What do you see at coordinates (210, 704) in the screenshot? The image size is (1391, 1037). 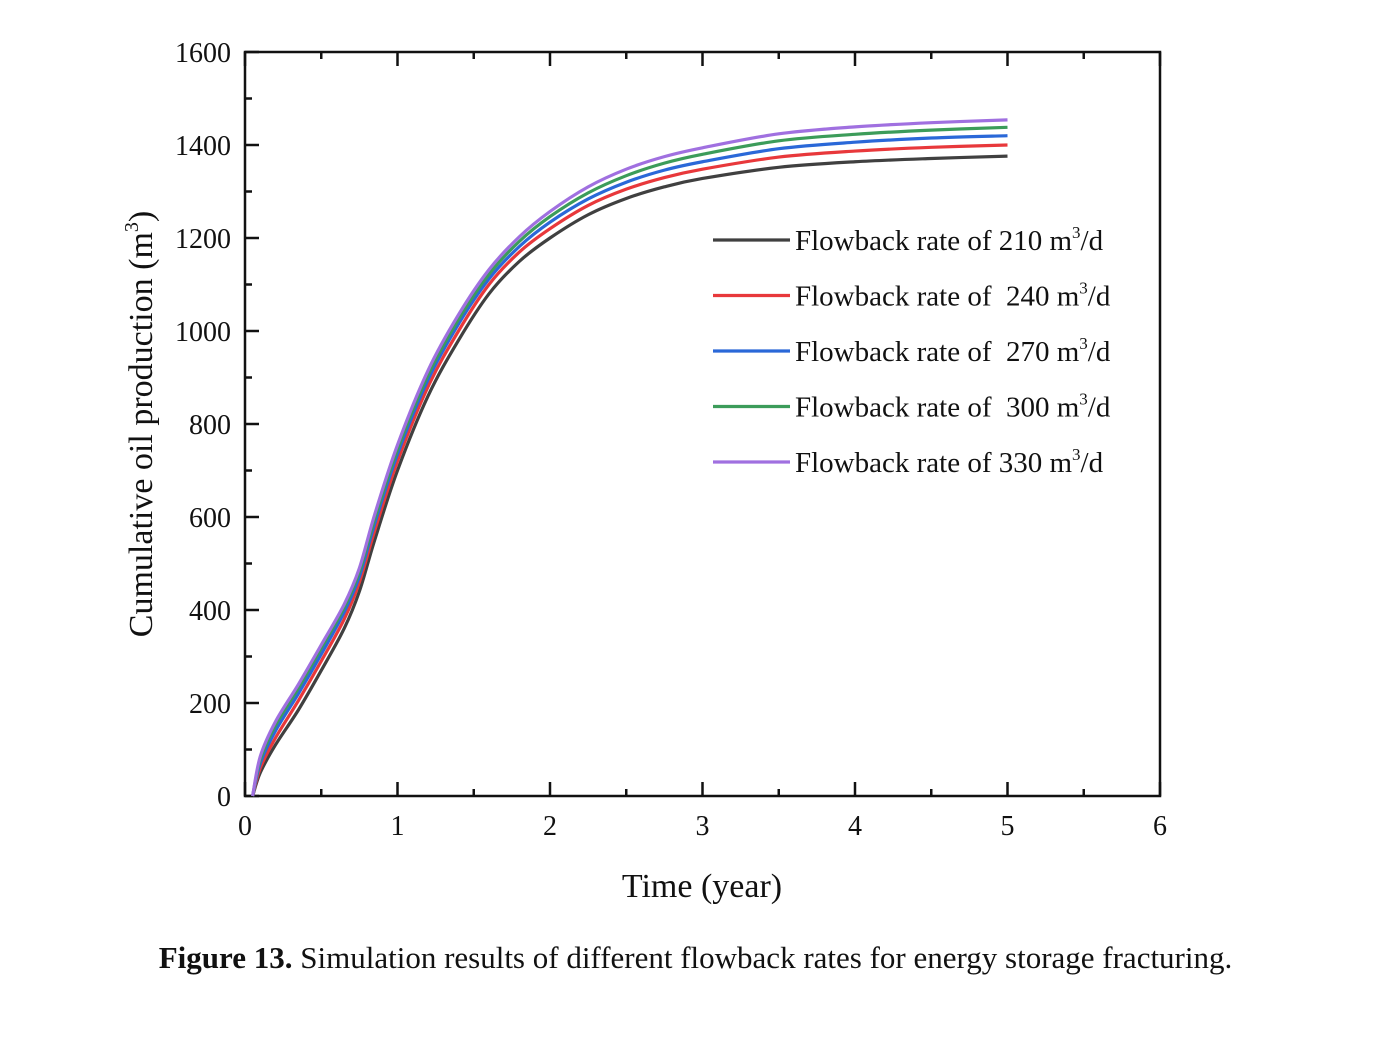 I see `y-tick-label: 200` at bounding box center [210, 704].